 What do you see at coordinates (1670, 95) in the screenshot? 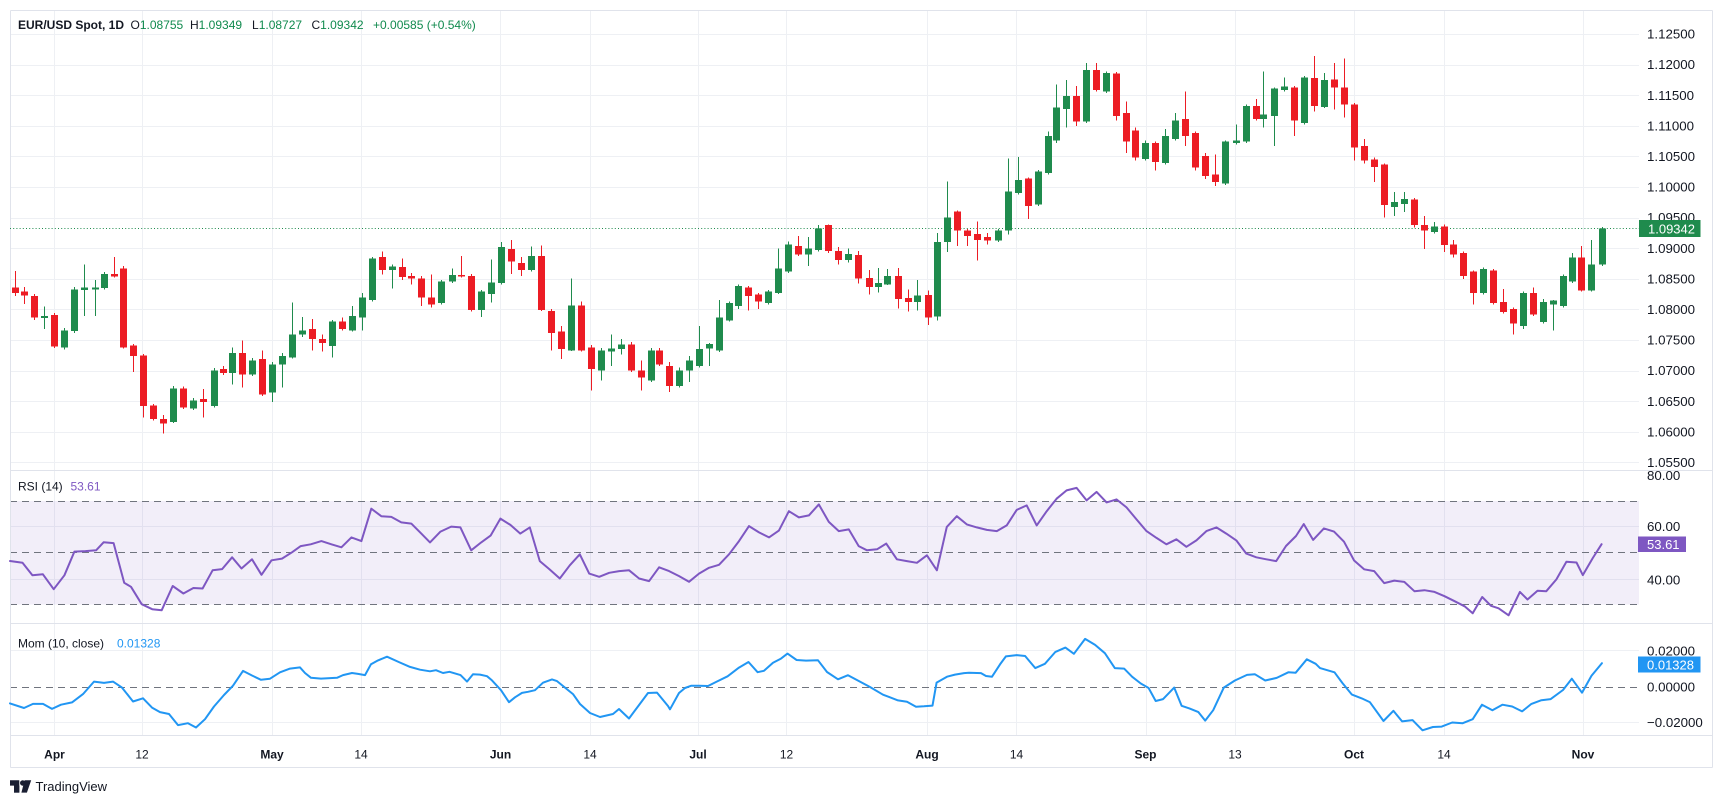
I see `svg-text: 1.11500` at bounding box center [1670, 95].